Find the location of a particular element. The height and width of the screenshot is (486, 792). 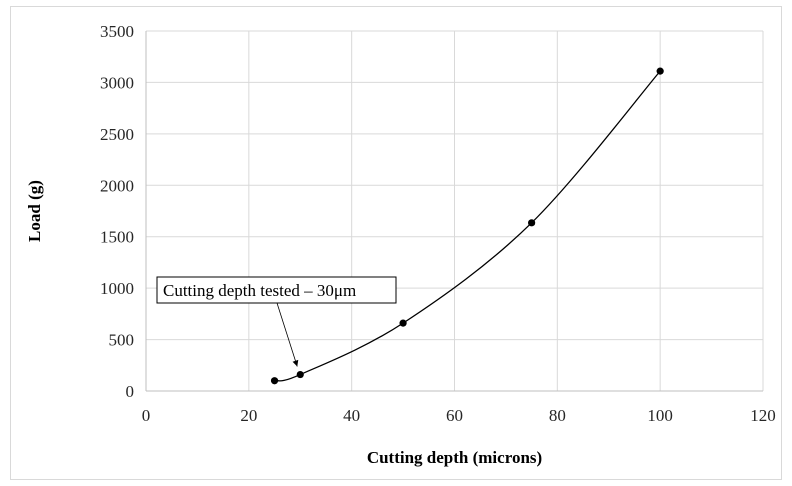

x-tick-label: 120 is located at coordinates (763, 415).